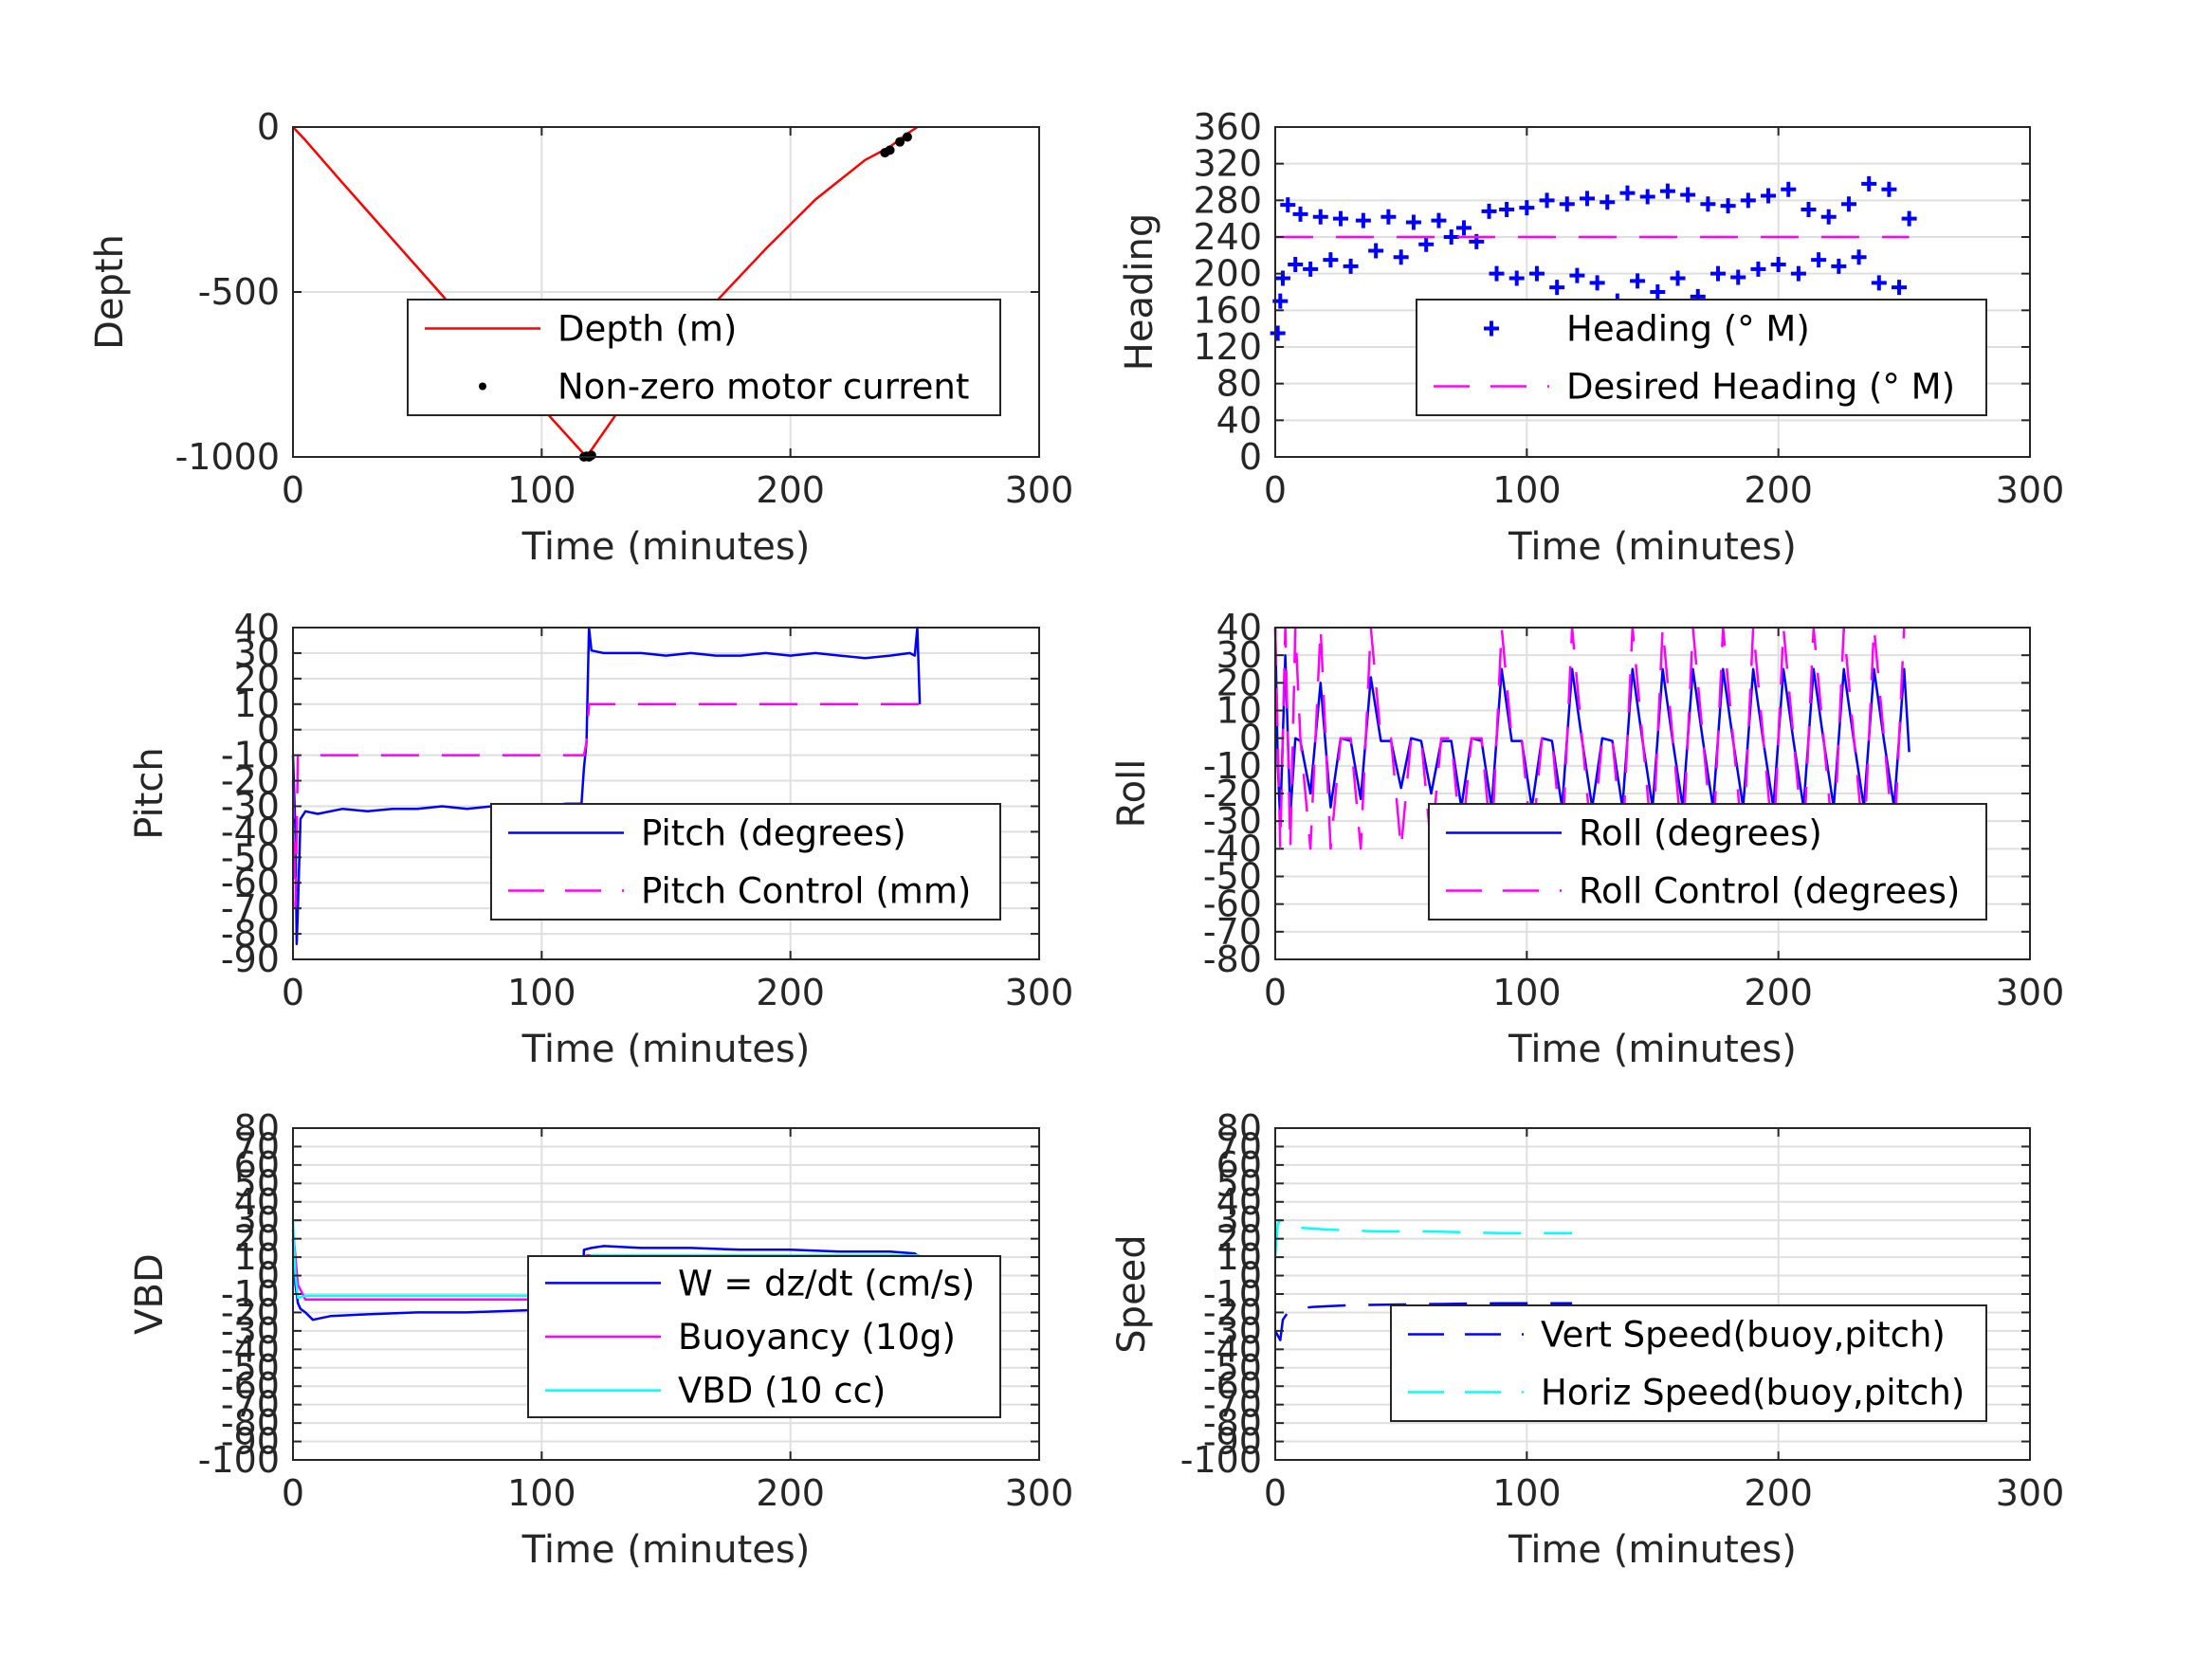 This screenshot has width=2212, height=1659. I want to click on legend-marker, so click(482, 386).